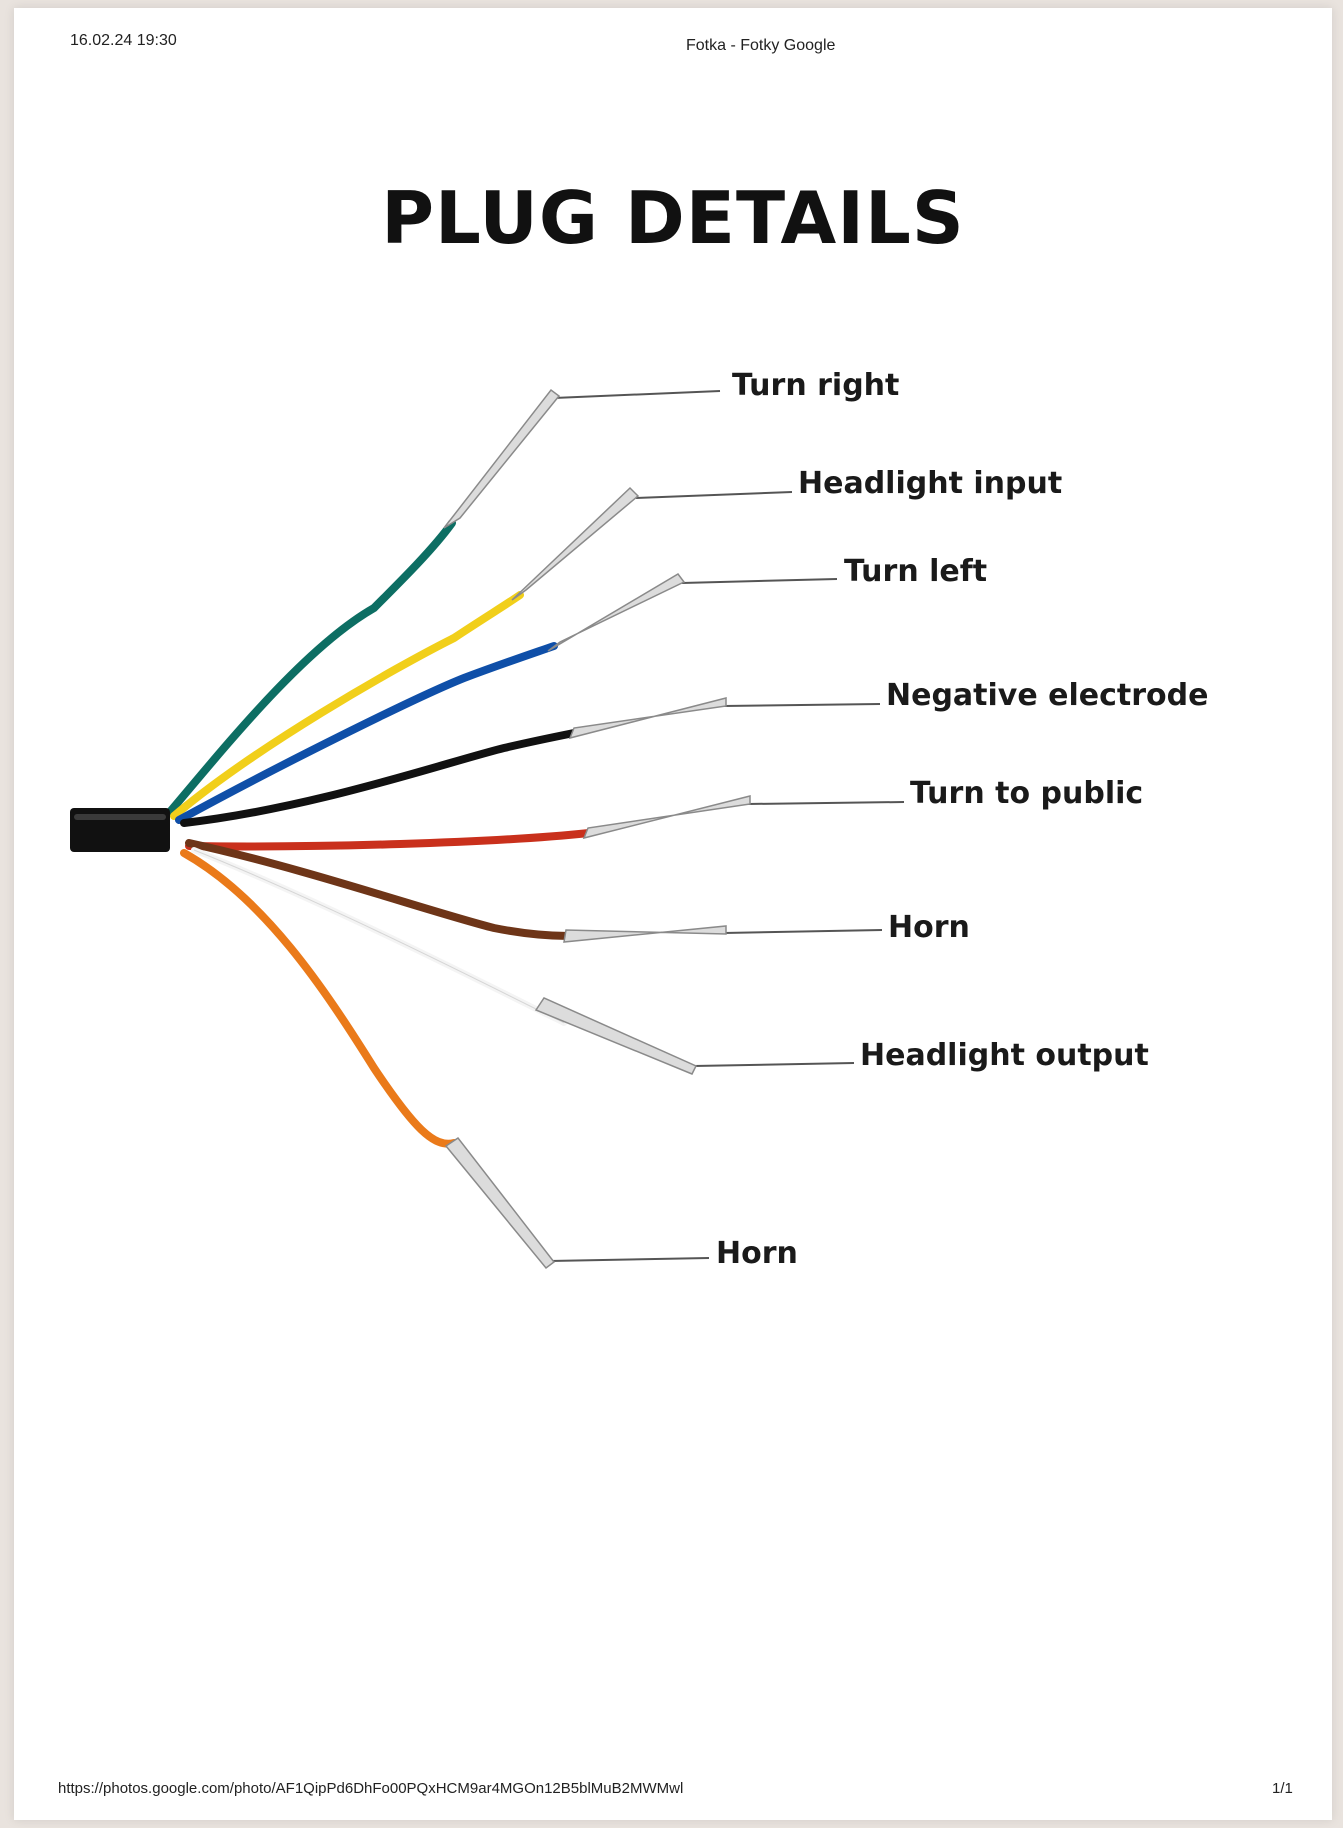  I want to click on wire-headlight-input, so click(347, 705).